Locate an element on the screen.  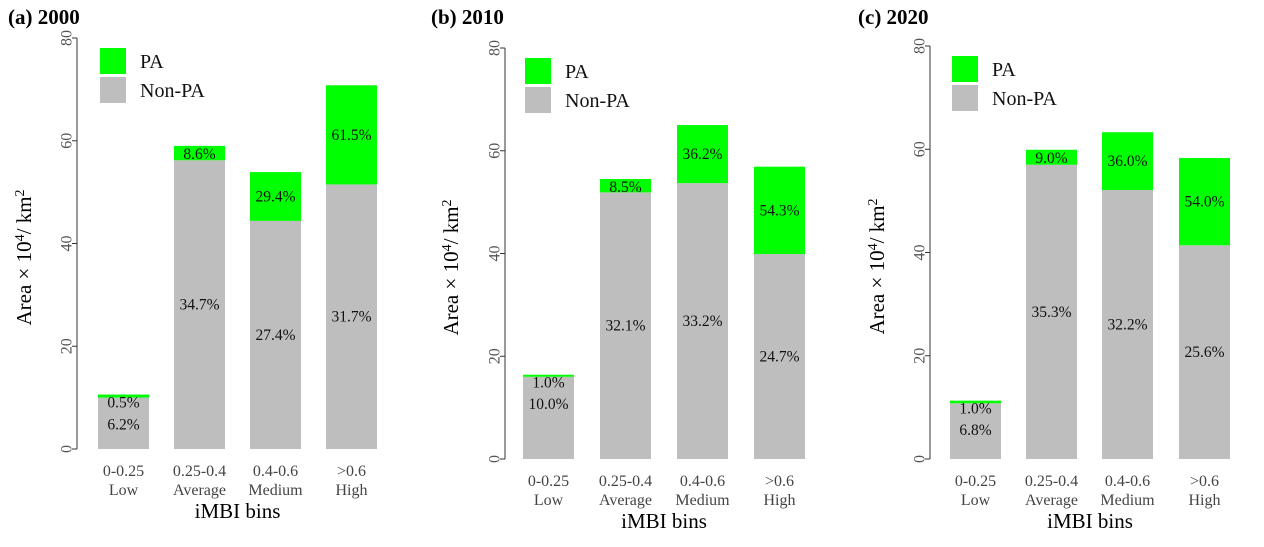
bar-label-pa: 36.0% is located at coordinates (1127, 161).